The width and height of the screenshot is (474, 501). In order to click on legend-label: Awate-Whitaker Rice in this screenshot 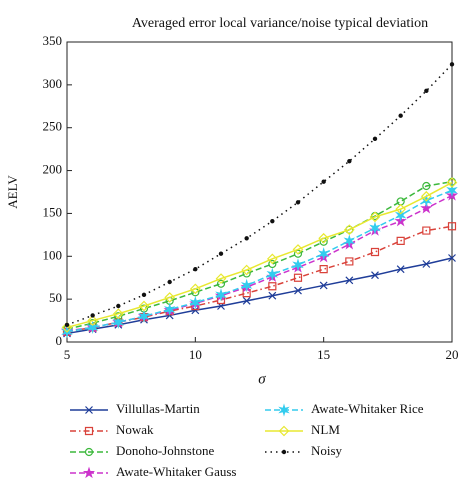, I will do `click(367, 408)`.